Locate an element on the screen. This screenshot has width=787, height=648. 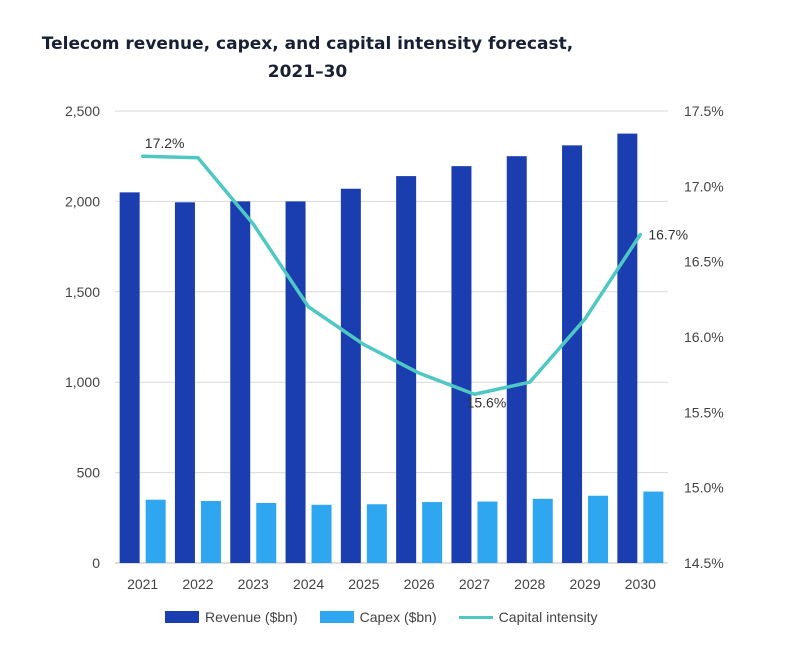
left-axis-tick-label: 1,500 is located at coordinates (82, 292).